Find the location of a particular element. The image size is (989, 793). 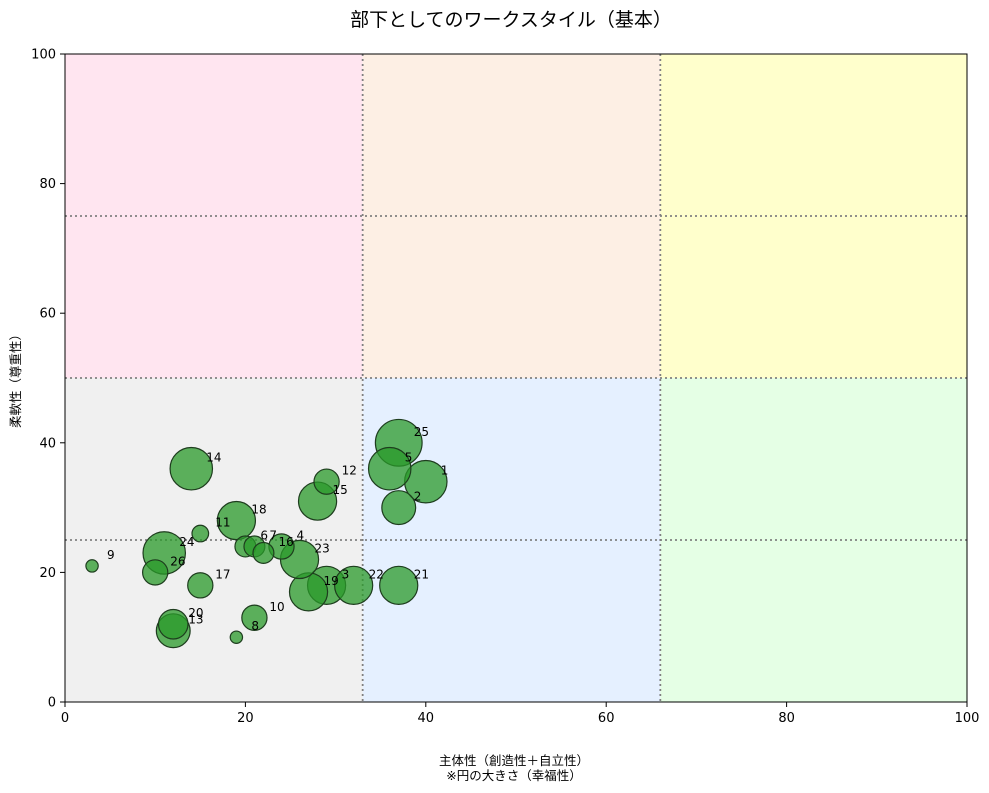

point-label-26: 26 is located at coordinates (177, 561).